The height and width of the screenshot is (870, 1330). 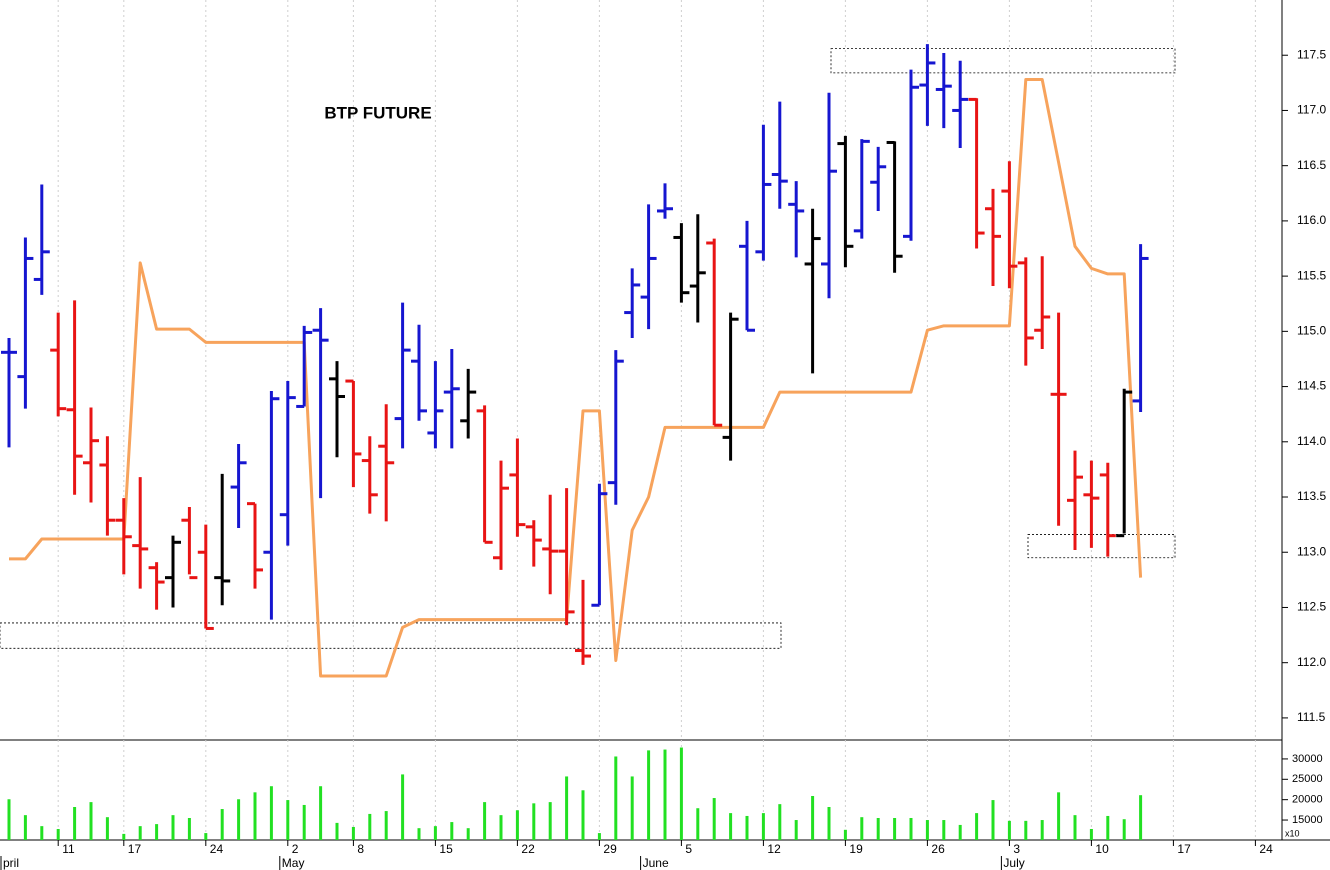 What do you see at coordinates (293, 863) in the screenshot?
I see `month-label: May` at bounding box center [293, 863].